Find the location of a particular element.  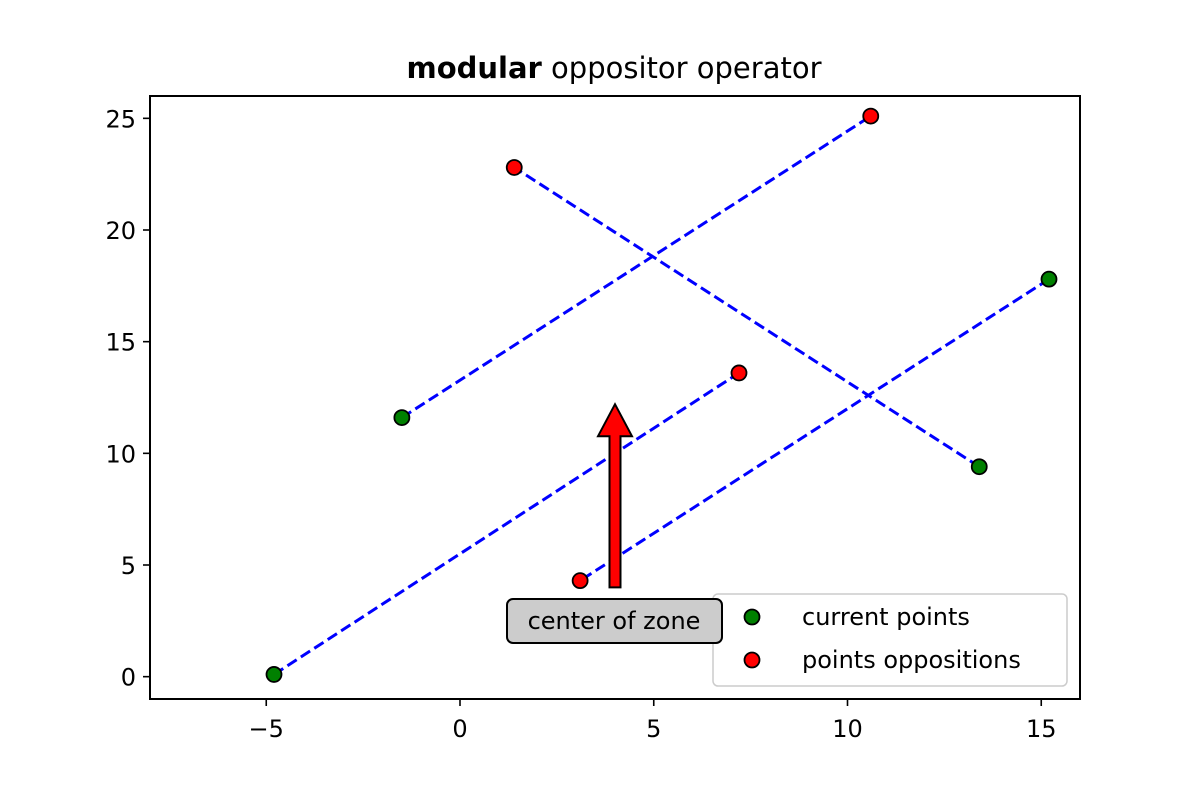

annotation-box is located at coordinates (614, 621).